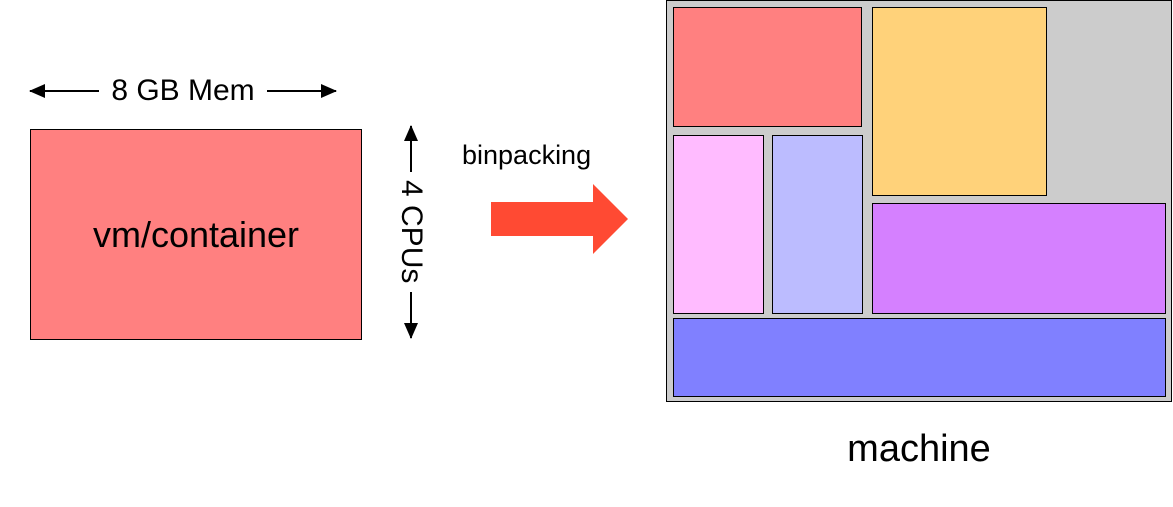 This screenshot has height=507, width=1173. I want to click on cpu-dimension-label: 4 CPUs, so click(411, 232).